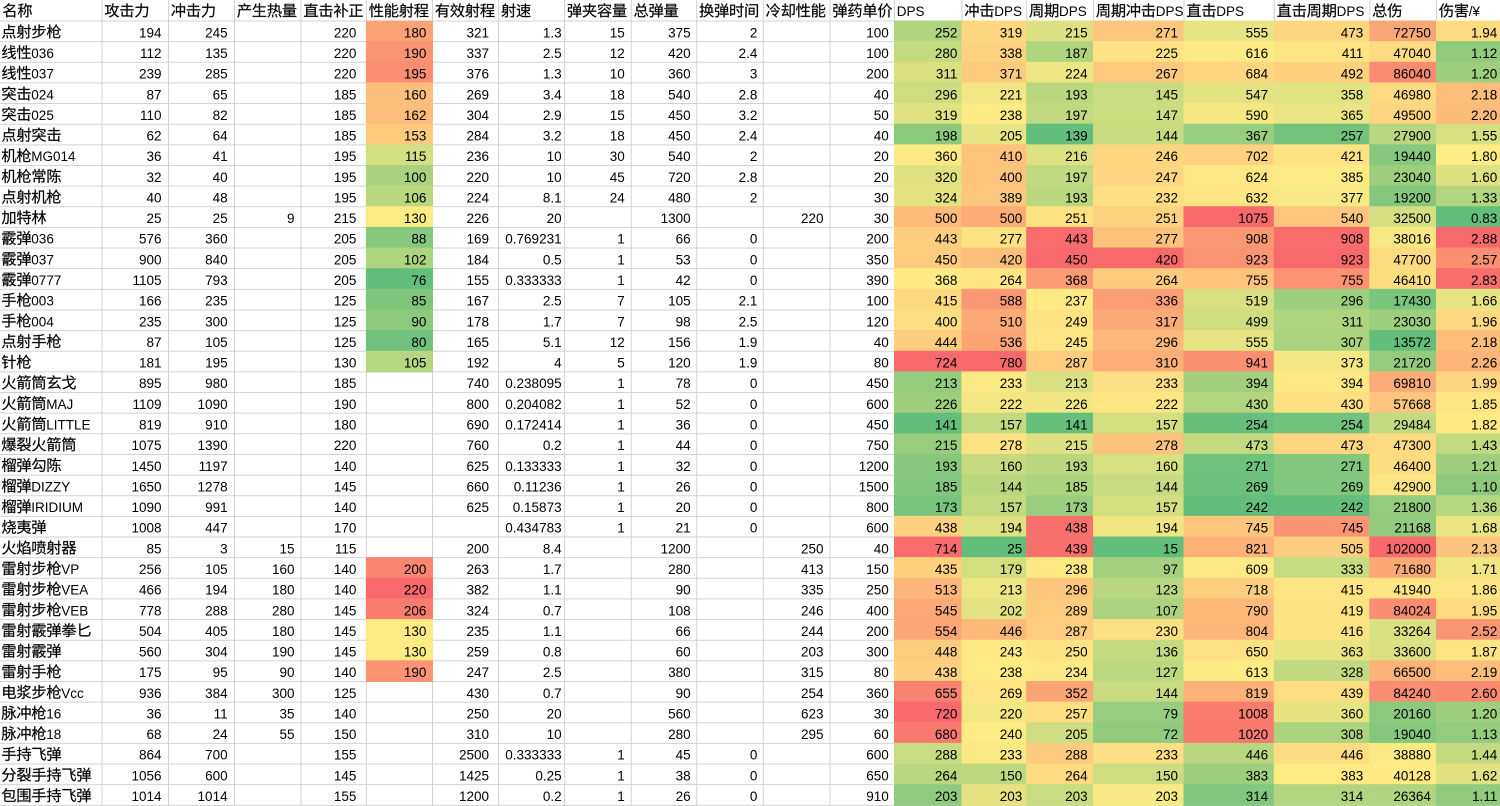  I want to click on svg-text: 195, so click(345, 197).